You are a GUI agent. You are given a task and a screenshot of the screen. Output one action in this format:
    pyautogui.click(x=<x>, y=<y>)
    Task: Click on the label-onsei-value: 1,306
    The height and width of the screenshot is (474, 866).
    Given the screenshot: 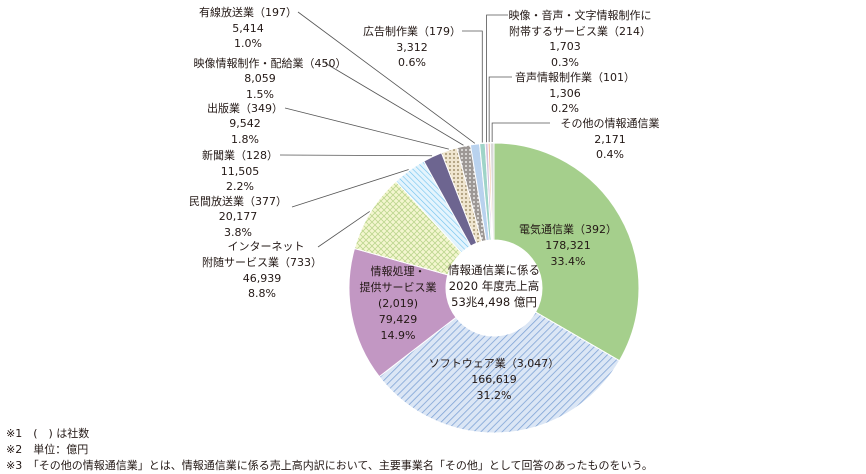 What is the action you would take?
    pyautogui.click(x=565, y=93)
    